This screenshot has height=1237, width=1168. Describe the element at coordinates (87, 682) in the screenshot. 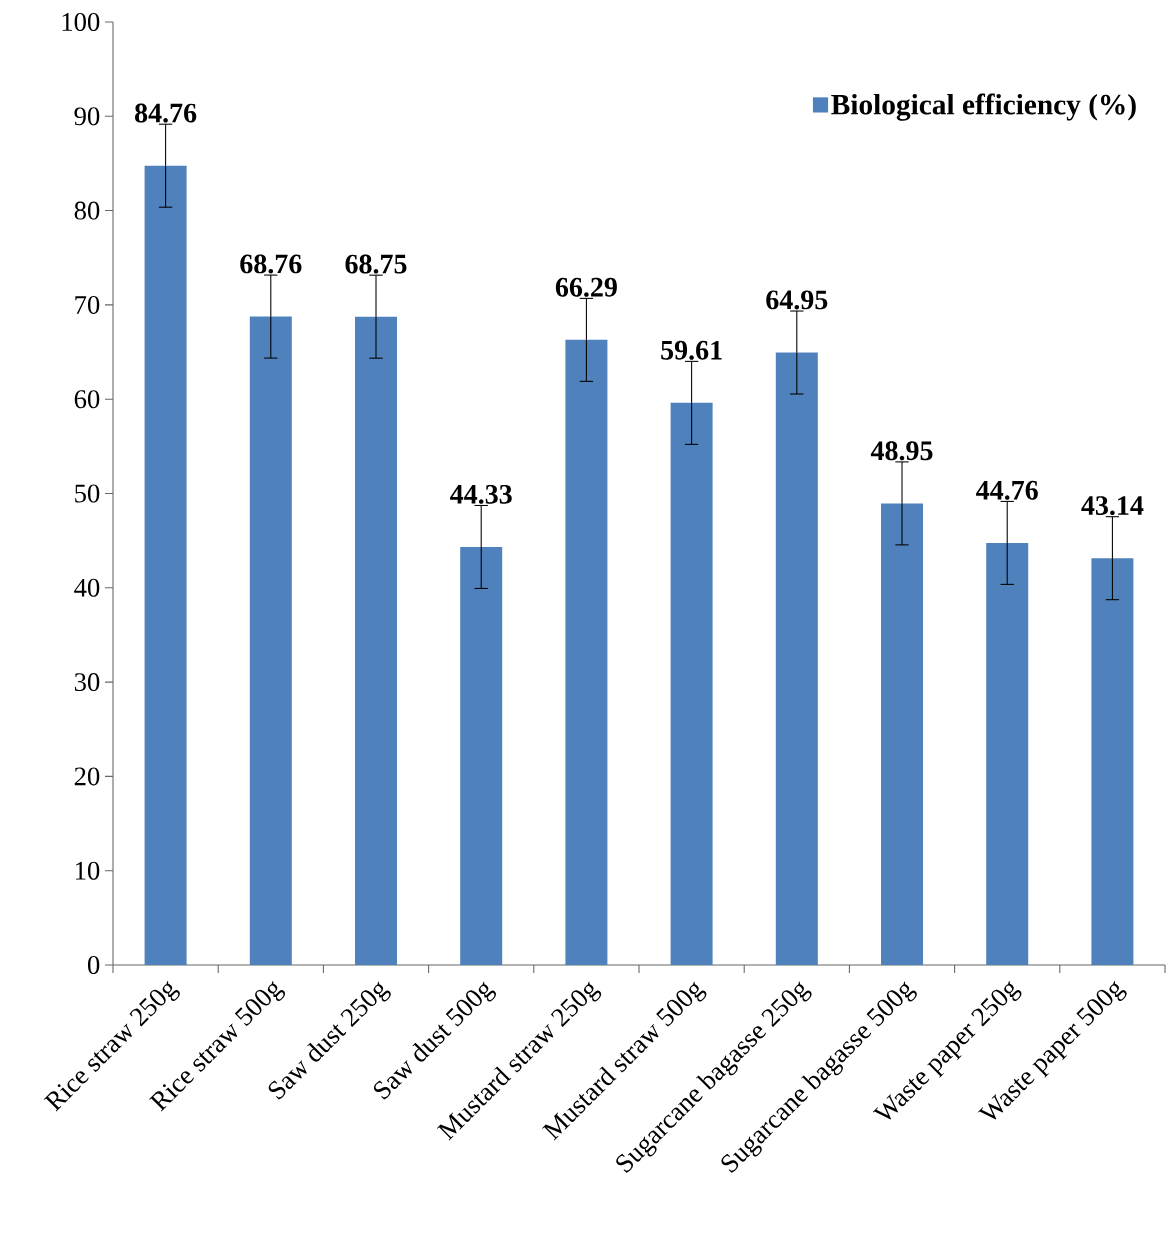

I see `y-tick-label: 30` at that location.